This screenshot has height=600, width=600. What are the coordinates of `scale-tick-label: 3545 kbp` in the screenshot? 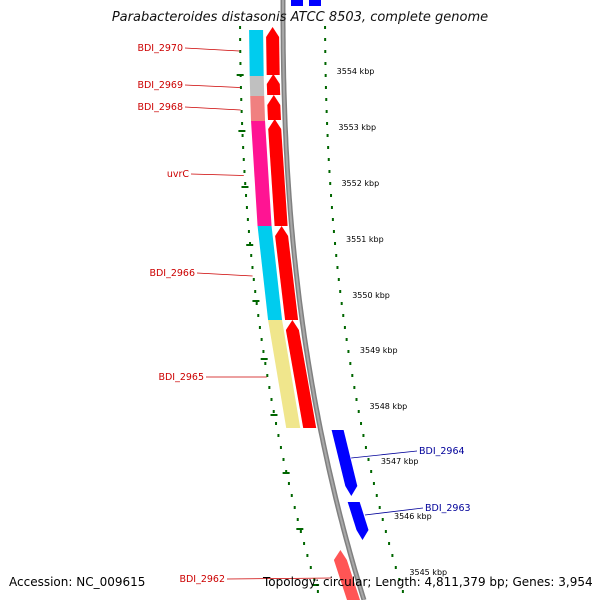 It's located at (428, 572).